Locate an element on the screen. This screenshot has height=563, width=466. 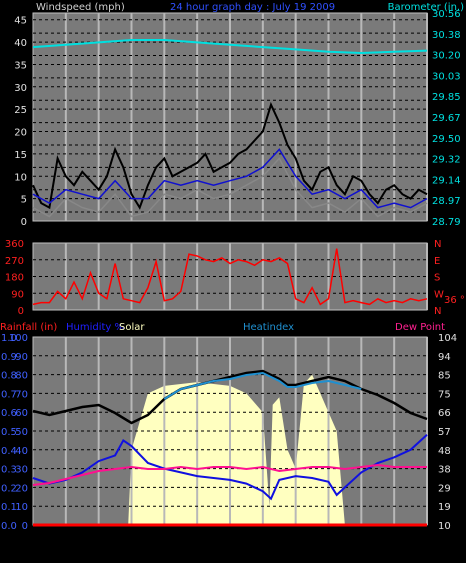
legend-temperature: Temperature (°F) is located at coordinates (355, 327).